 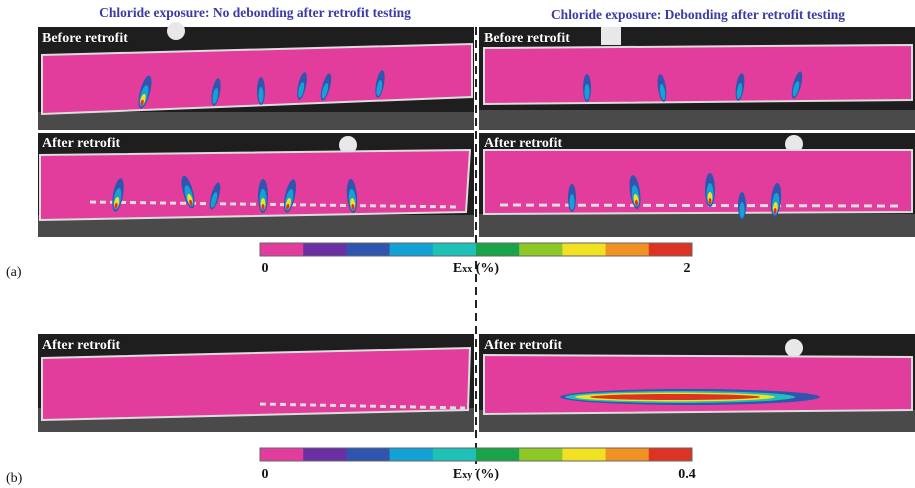 I want to click on panel-tag: (a), so click(x=14, y=272).